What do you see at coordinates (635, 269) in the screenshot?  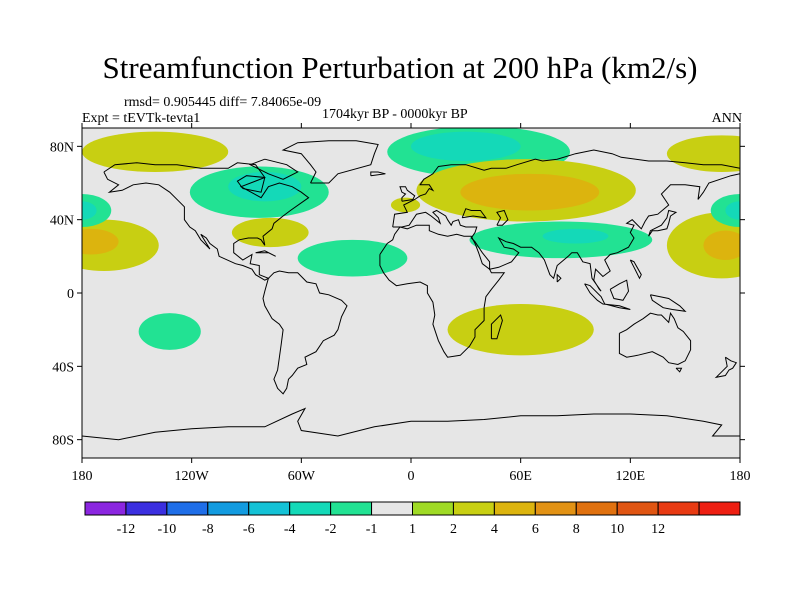 I see `coast-philippines` at bounding box center [635, 269].